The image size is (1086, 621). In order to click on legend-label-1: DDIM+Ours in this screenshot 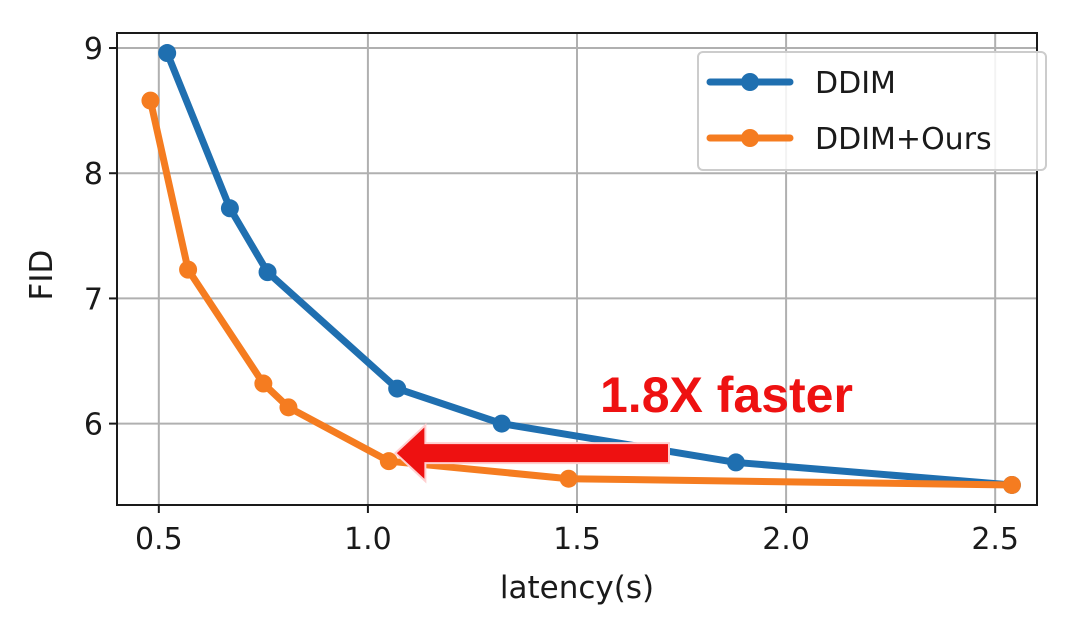, I will do `click(903, 139)`.